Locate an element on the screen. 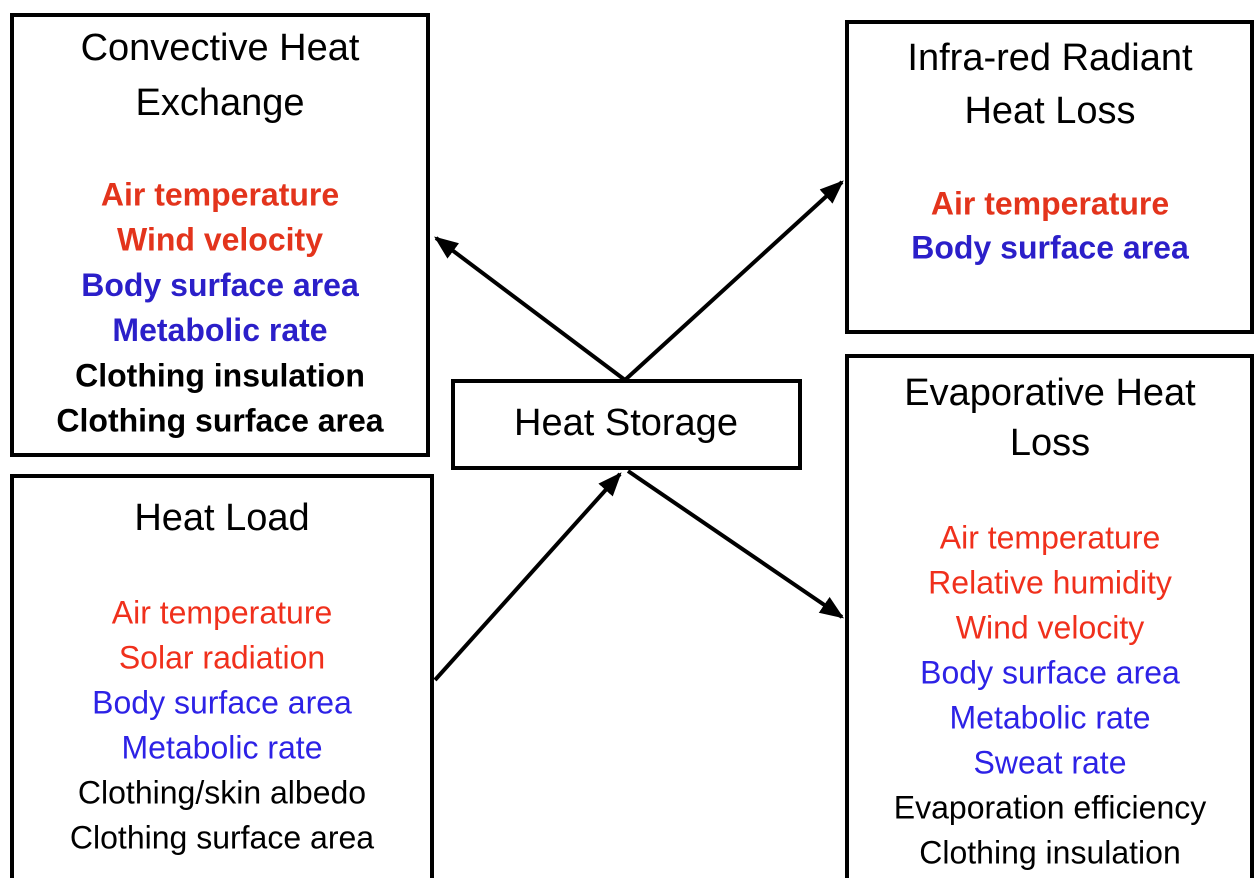 This screenshot has width=1255, height=878. node-title: Infra-red Radiant is located at coordinates (1050, 58).